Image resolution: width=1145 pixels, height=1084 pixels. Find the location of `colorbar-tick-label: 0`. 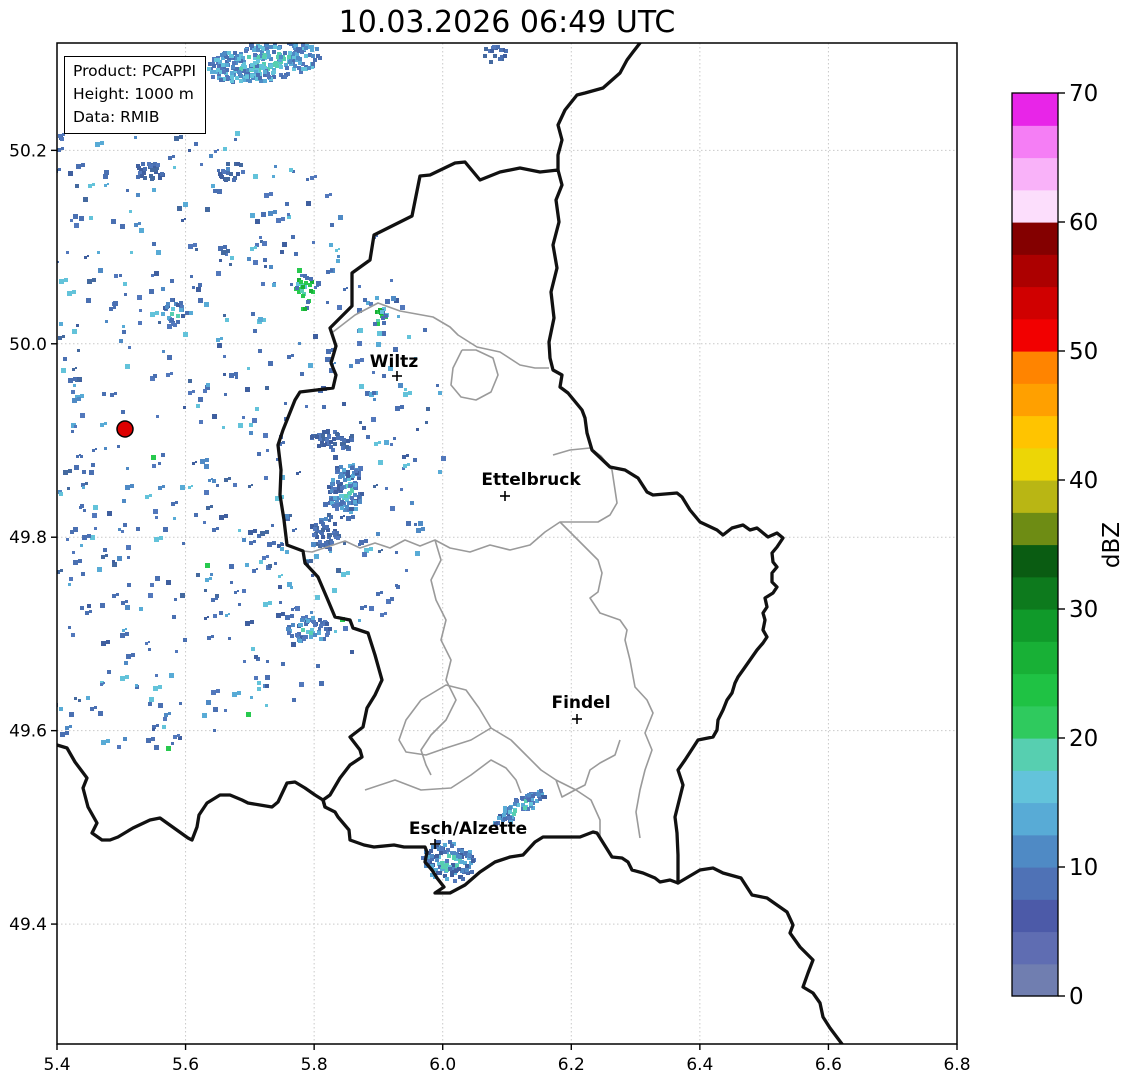

colorbar-tick-label: 0 is located at coordinates (1076, 997).